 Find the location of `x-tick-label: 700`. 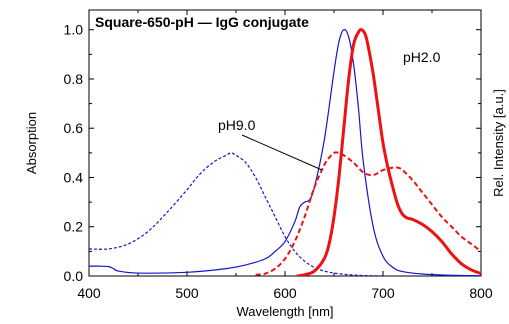

x-tick-label: 700 is located at coordinates (383, 293).